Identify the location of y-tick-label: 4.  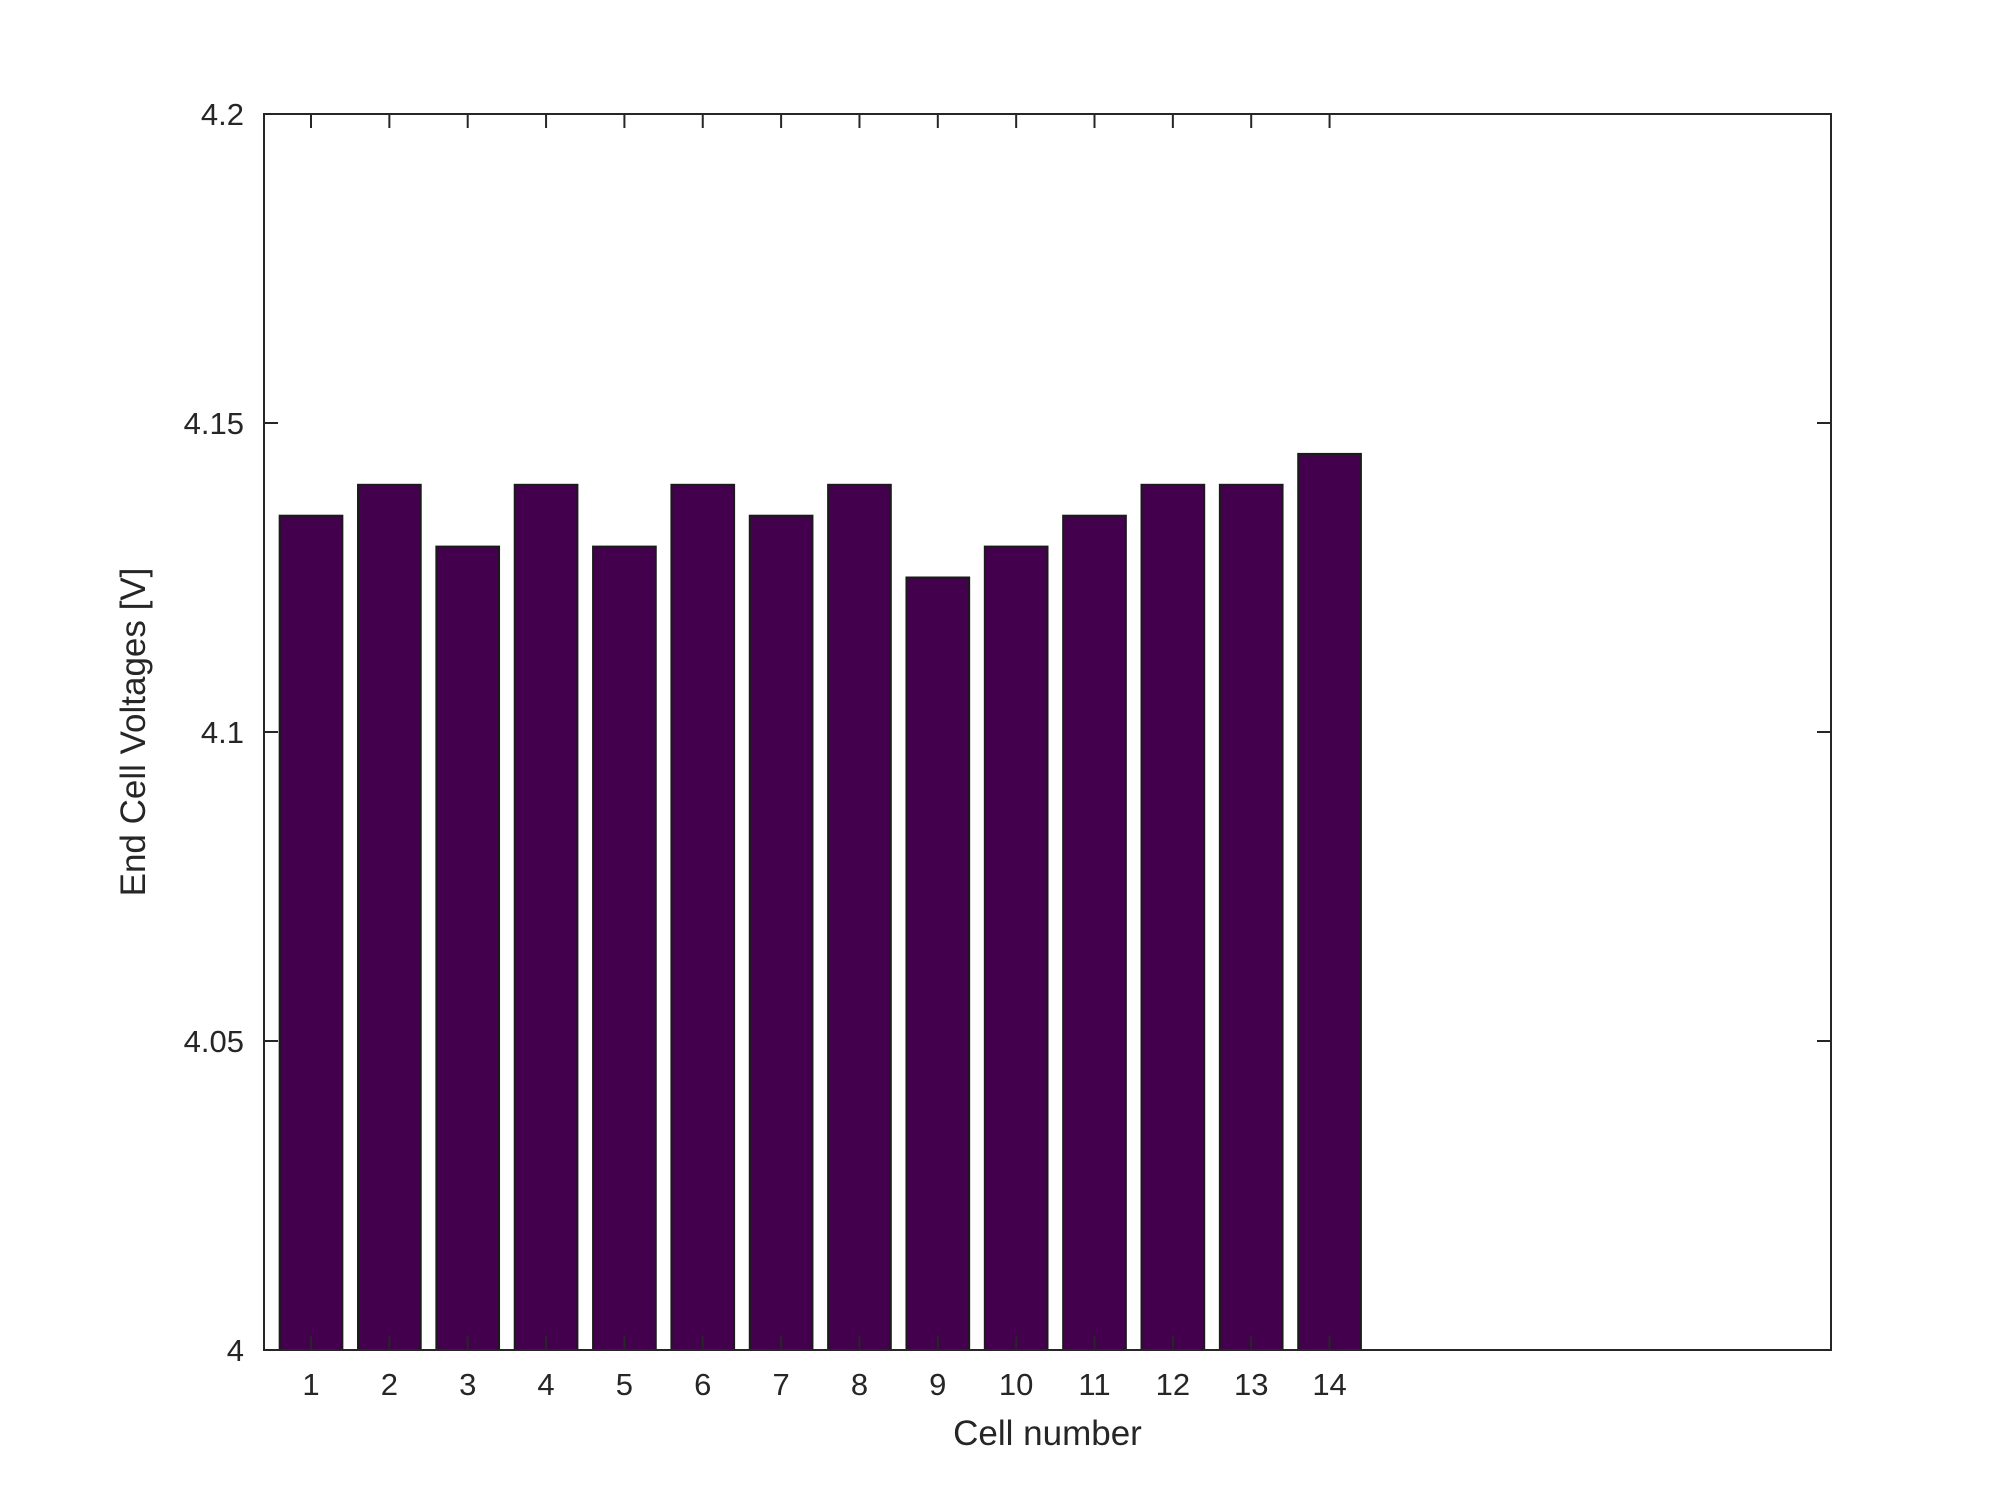
(235, 1350).